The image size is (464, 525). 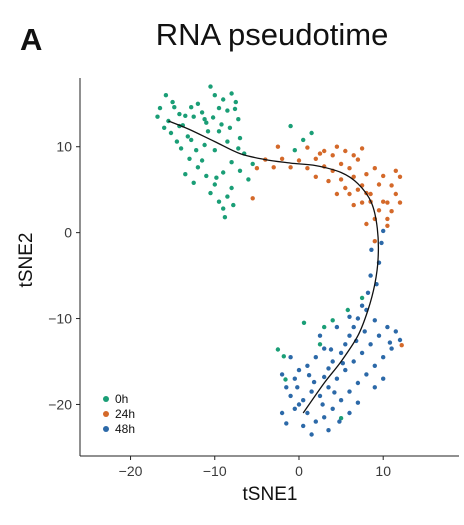 I want to click on legend-marker-0h, so click(x=106, y=399).